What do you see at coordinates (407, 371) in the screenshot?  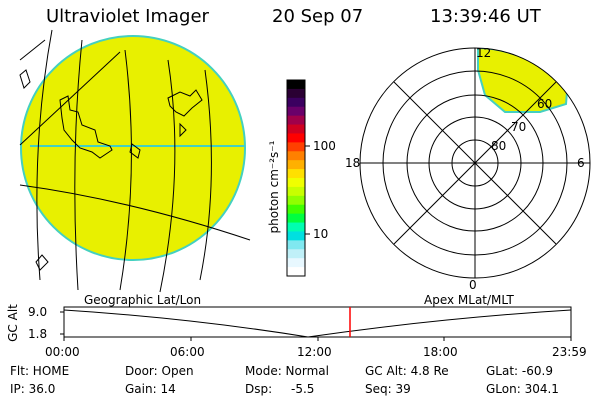 I see `status-gc-alt: GC Alt: 4.8 Re` at bounding box center [407, 371].